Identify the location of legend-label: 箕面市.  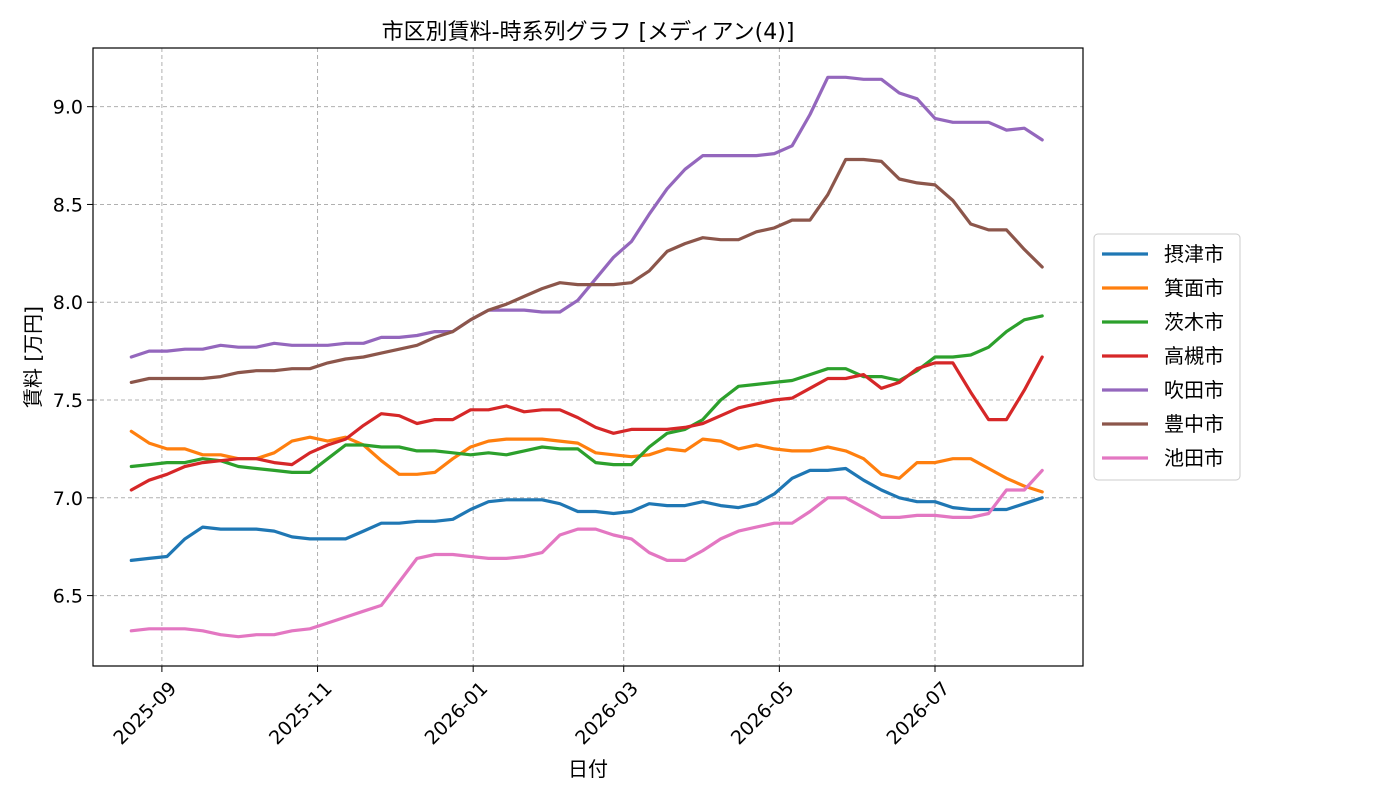
(1194, 288).